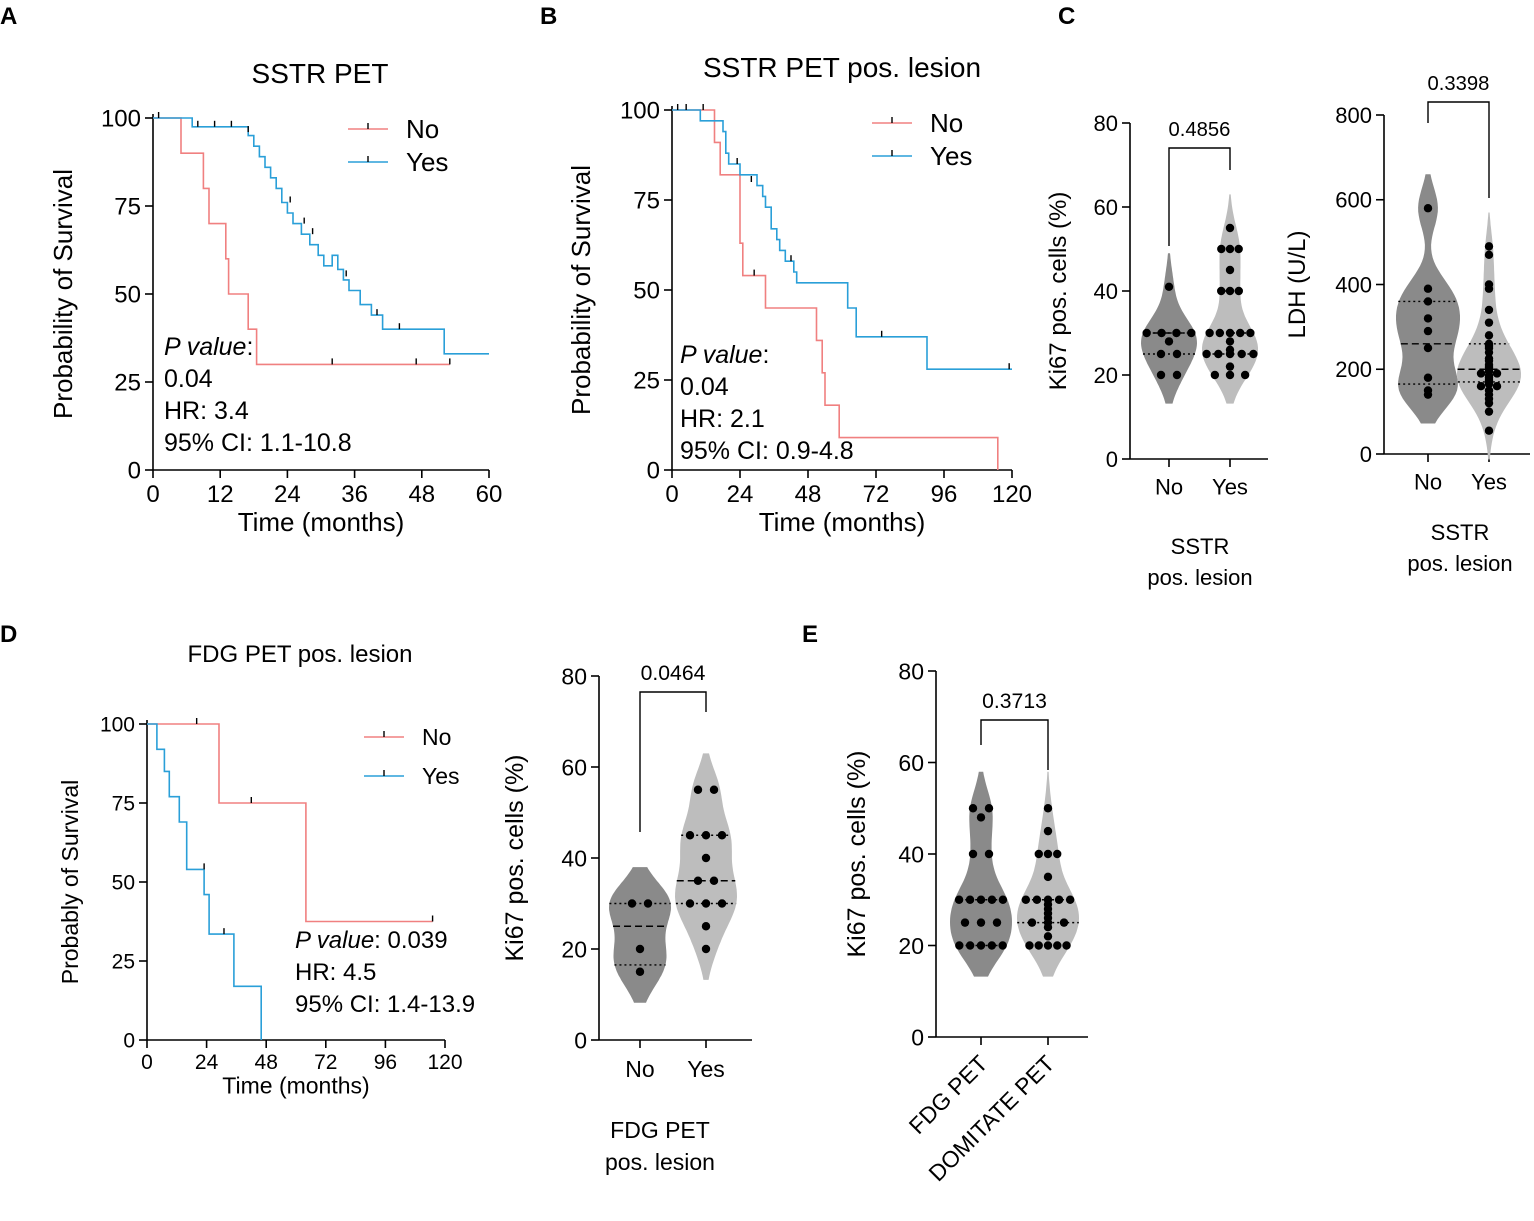 The image size is (1534, 1221). What do you see at coordinates (8, 16) in the screenshot?
I see `panel-label-a: A` at bounding box center [8, 16].